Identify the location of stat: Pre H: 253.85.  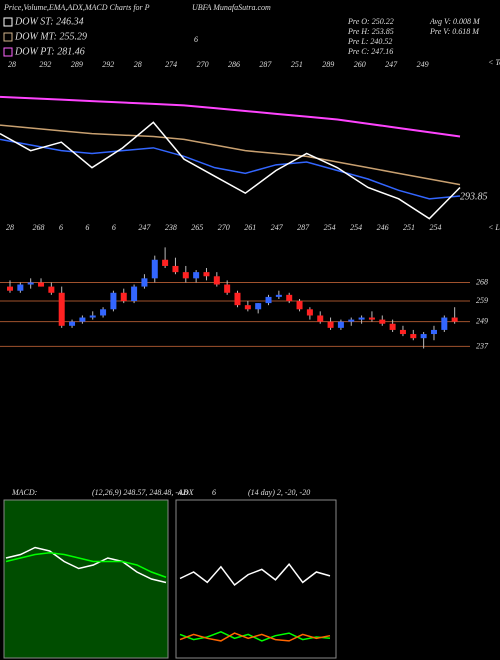
(370, 31).